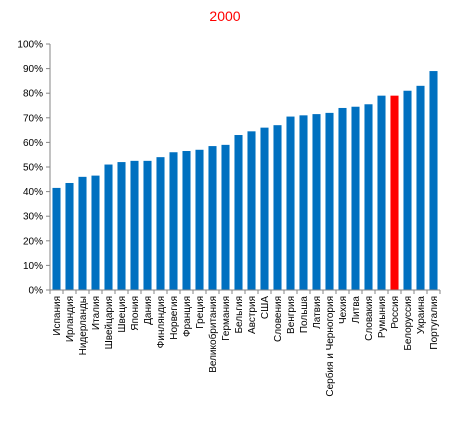 The width and height of the screenshot is (450, 439). Describe the element at coordinates (343, 310) in the screenshot. I see `x-tick-label: Чехия` at that location.